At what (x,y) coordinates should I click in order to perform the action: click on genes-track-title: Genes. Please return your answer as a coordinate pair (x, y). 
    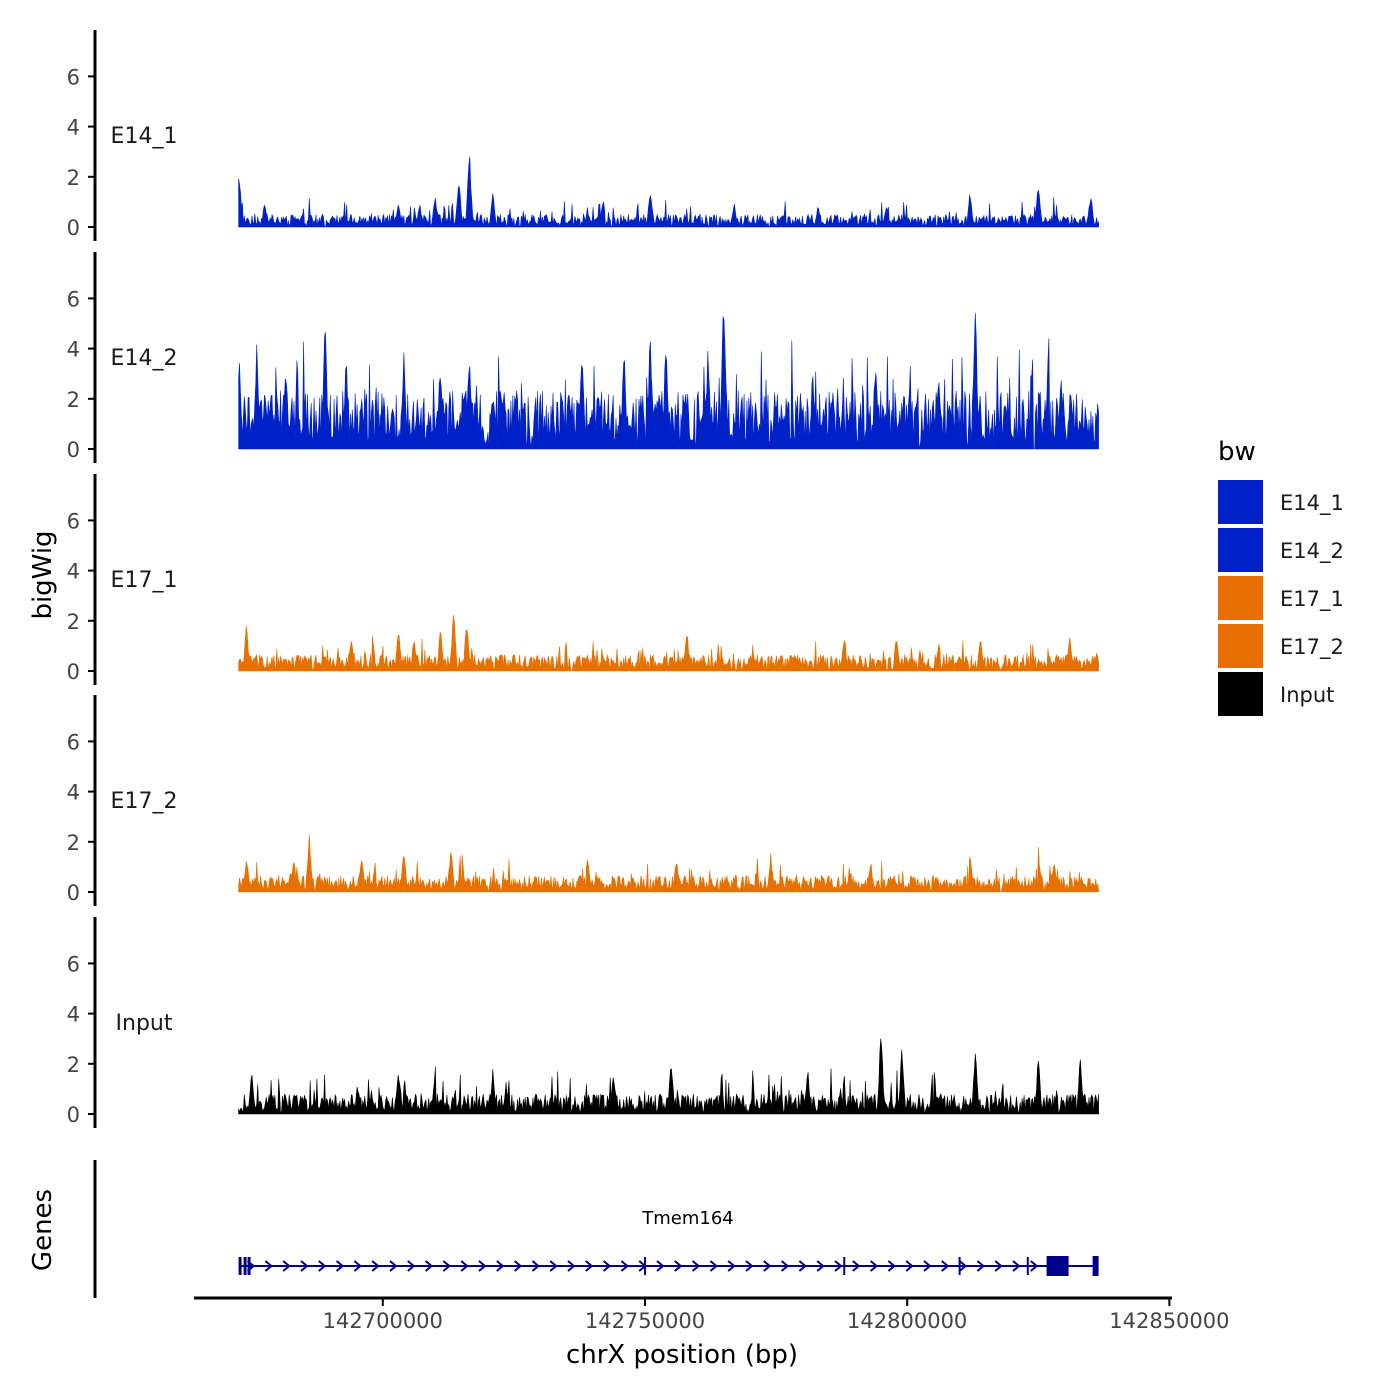
    Looking at the image, I should click on (43, 1230).